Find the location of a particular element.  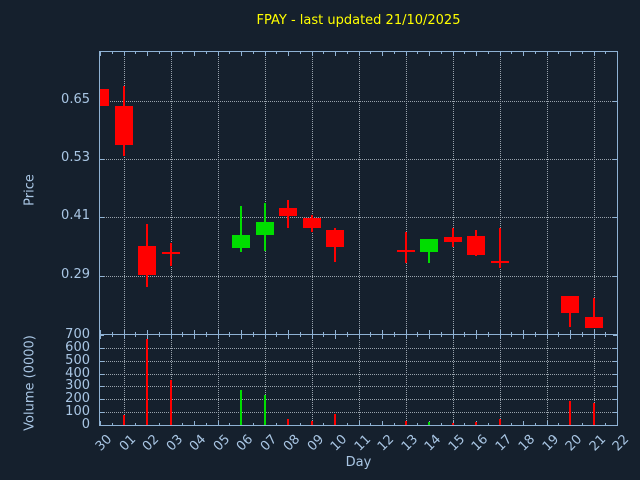

volume-tick-label: 0 is located at coordinates (85, 424).